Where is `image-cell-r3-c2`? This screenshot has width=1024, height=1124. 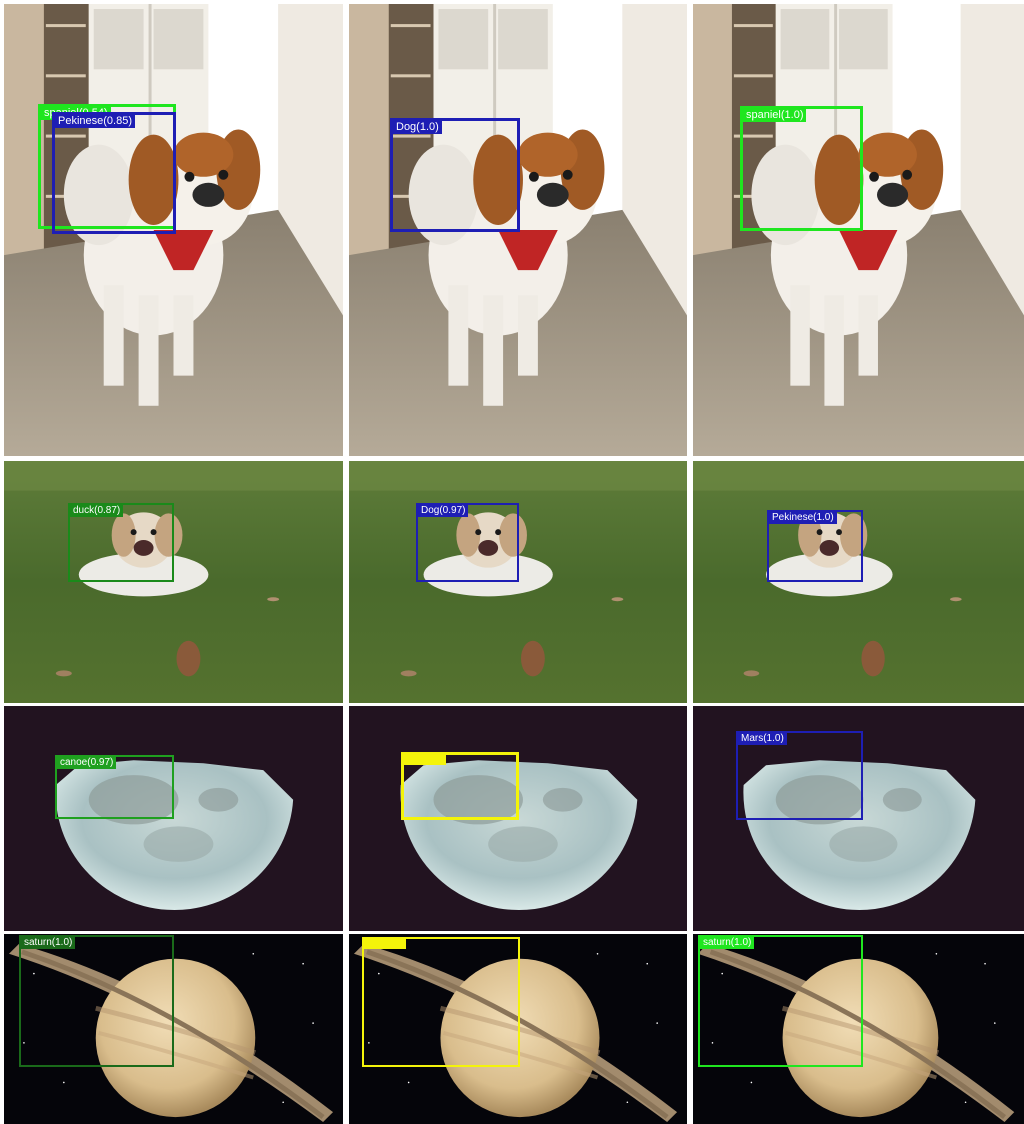 image-cell-r3-c2 is located at coordinates (518, 818).